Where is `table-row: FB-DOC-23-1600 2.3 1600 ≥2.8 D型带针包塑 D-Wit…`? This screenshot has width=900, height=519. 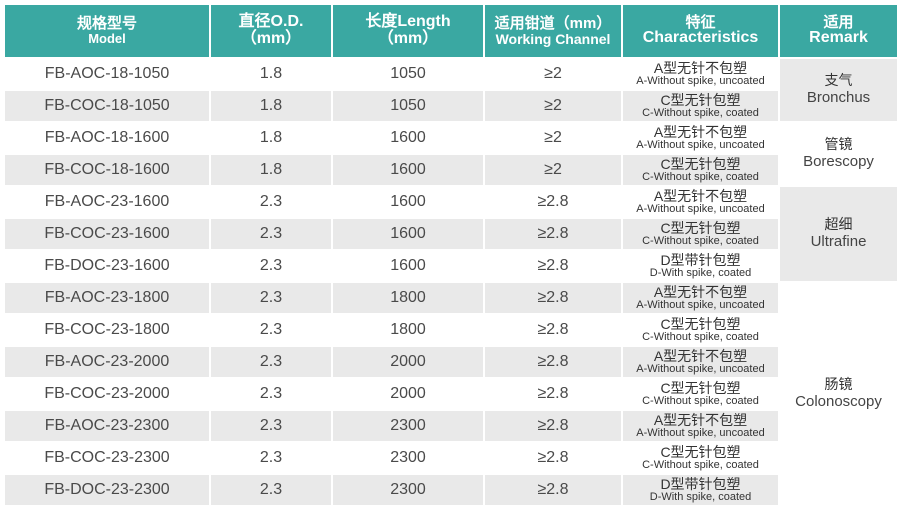 table-row: FB-DOC-23-1600 2.3 1600 ≥2.8 D型带针包塑 D-Wit… is located at coordinates (451, 266).